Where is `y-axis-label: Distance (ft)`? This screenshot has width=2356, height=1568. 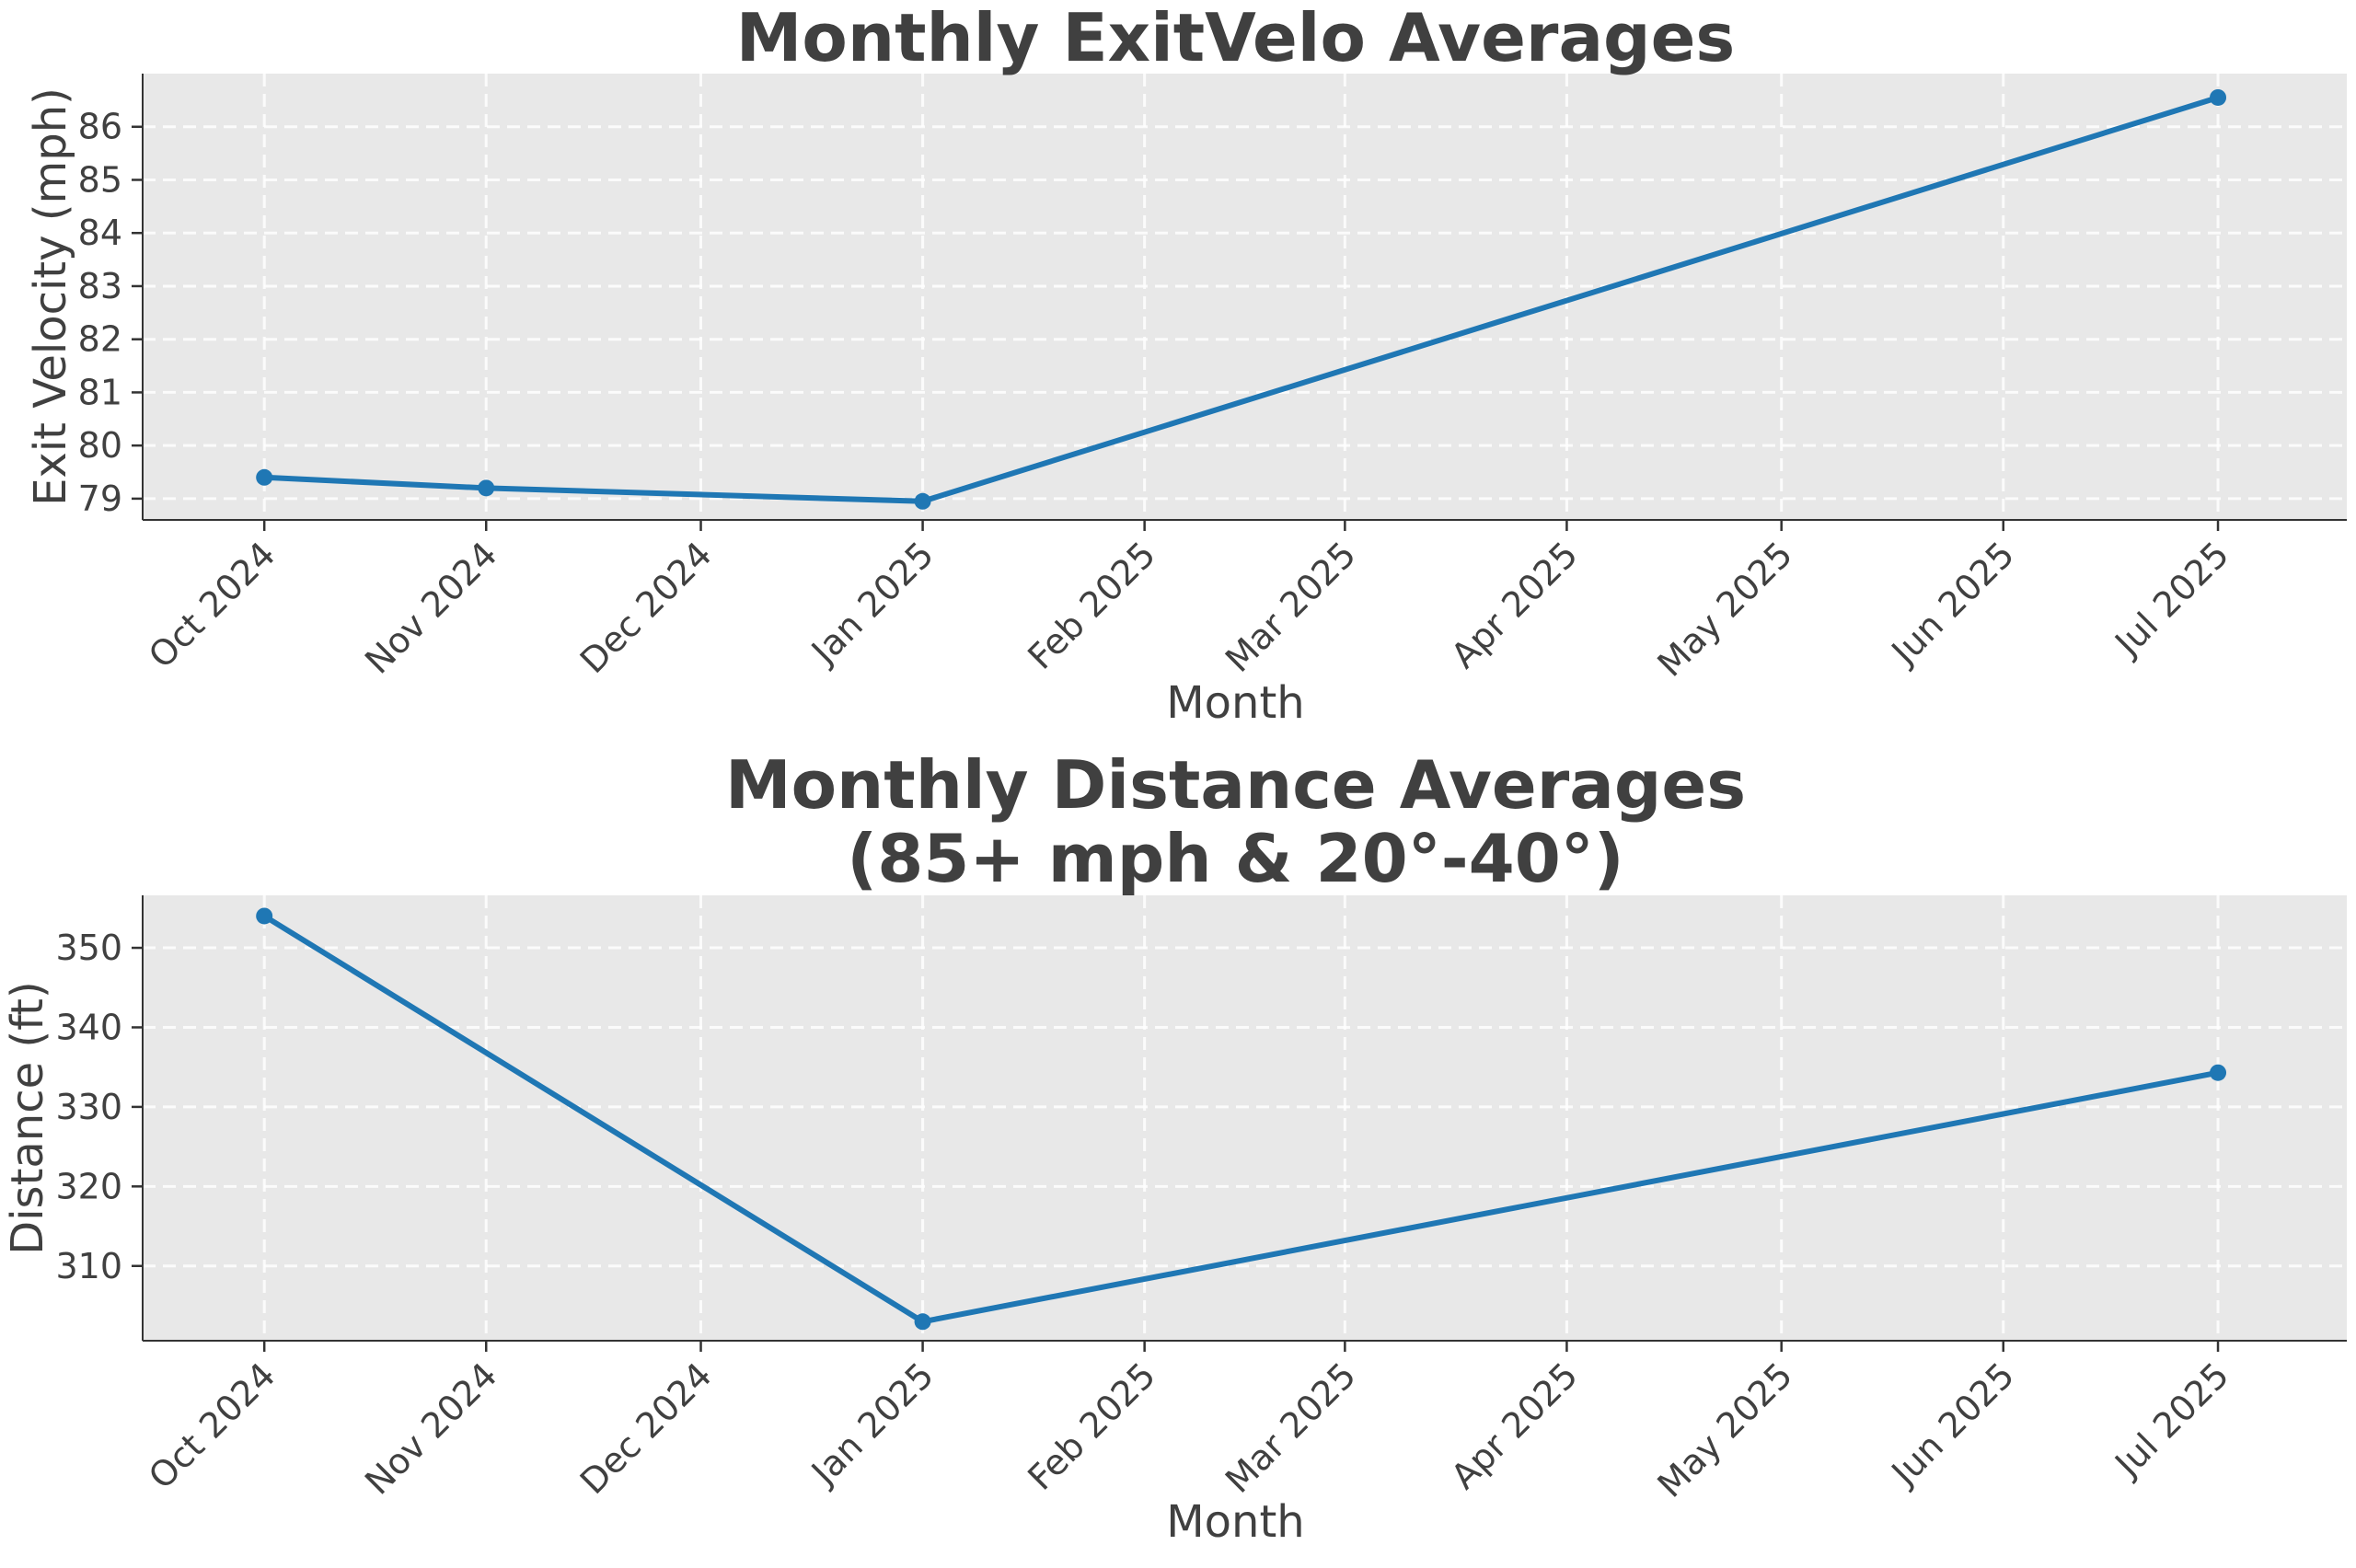
y-axis-label: Distance (ft) is located at coordinates (27, 1117).